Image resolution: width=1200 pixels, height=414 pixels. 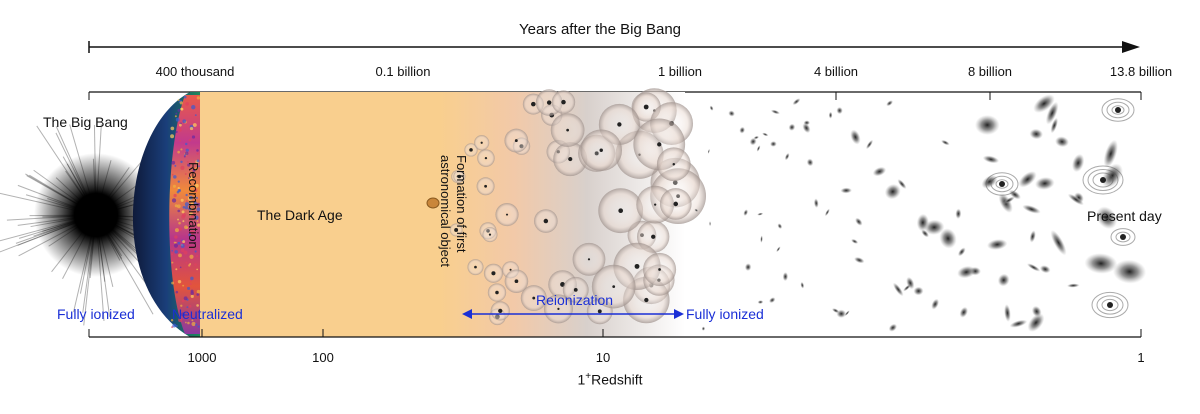 I want to click on reionization-label: Reionization, so click(x=575, y=300).